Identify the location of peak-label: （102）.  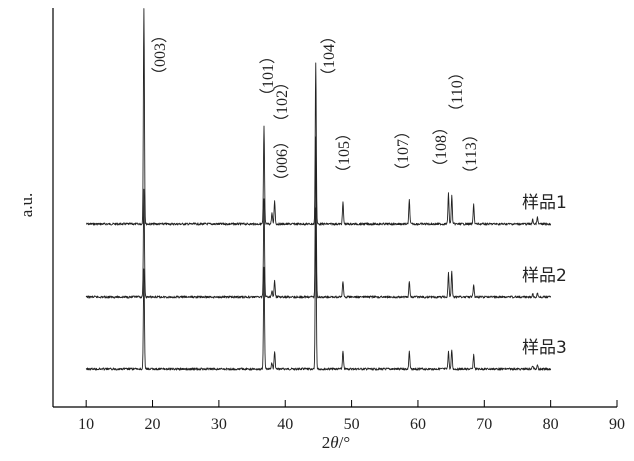
(282, 102).